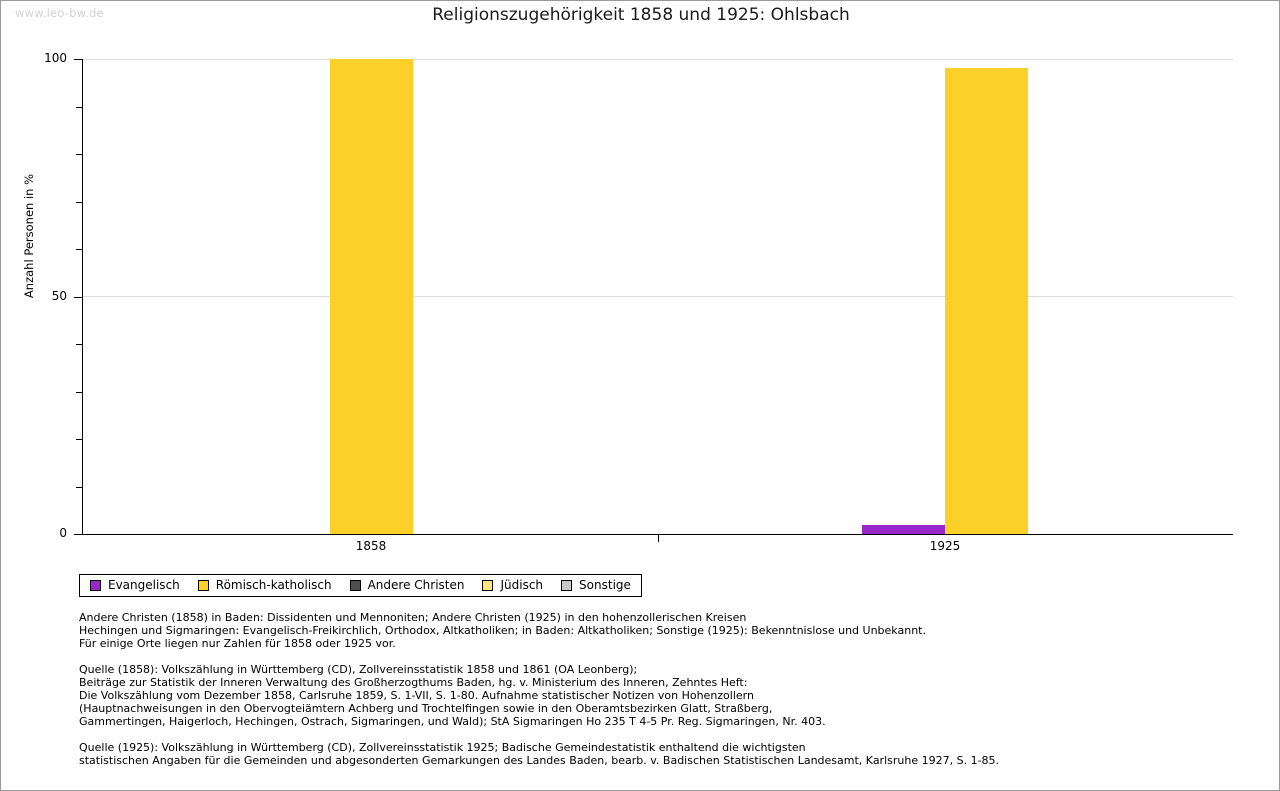 The image size is (1280, 791). Describe the element at coordinates (63, 533) in the screenshot. I see `y-tick-label-0: 0` at that location.